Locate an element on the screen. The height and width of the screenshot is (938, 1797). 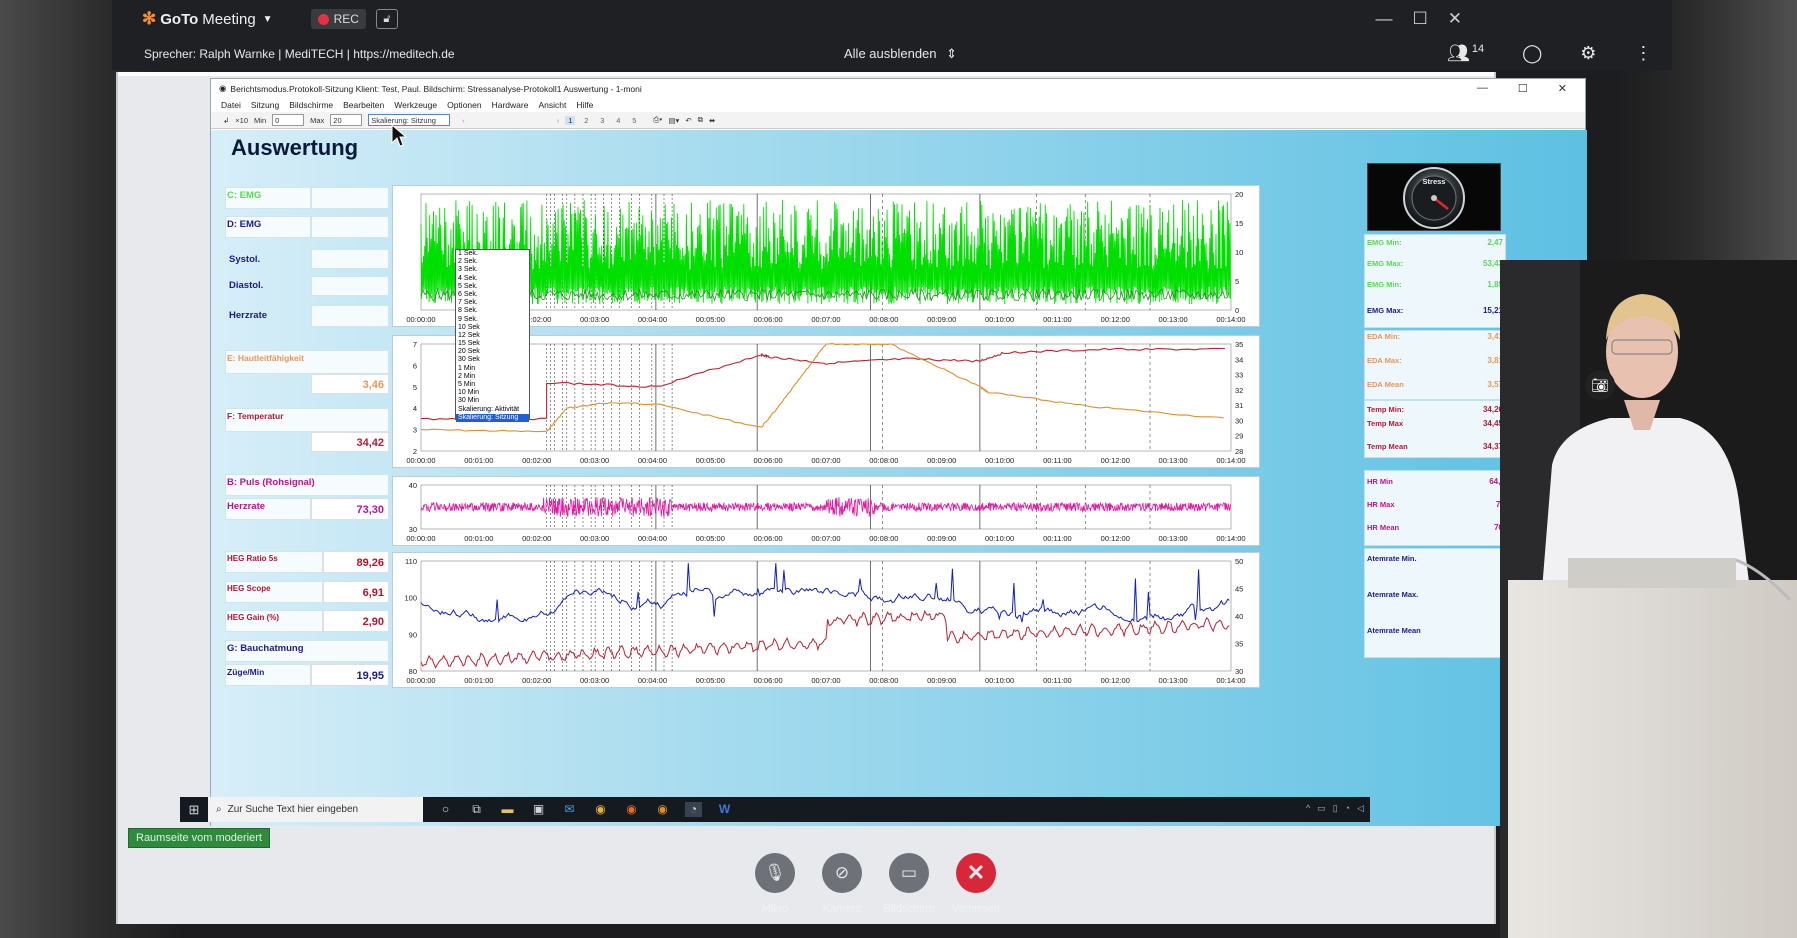
maximize-icon: ☐ is located at coordinates (1420, 18).